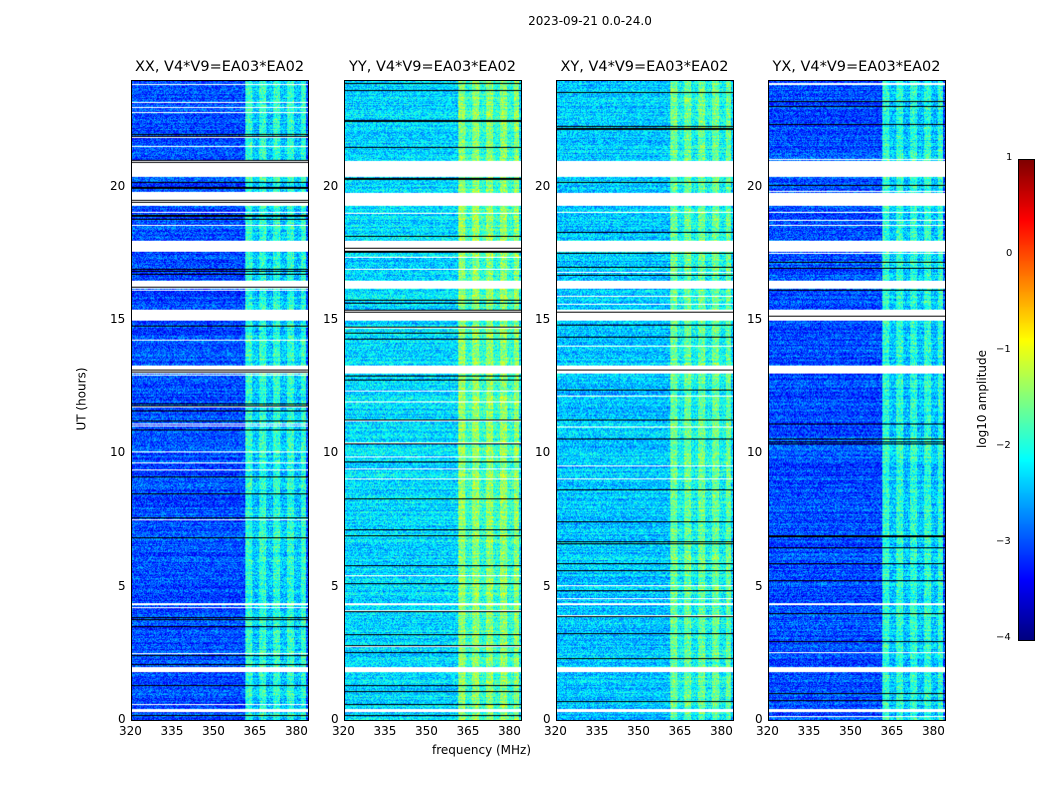 The image size is (1050, 800). Describe the element at coordinates (219, 67) in the screenshot. I see `panel-title: XX, V4*V9=EA03*EA02` at that location.